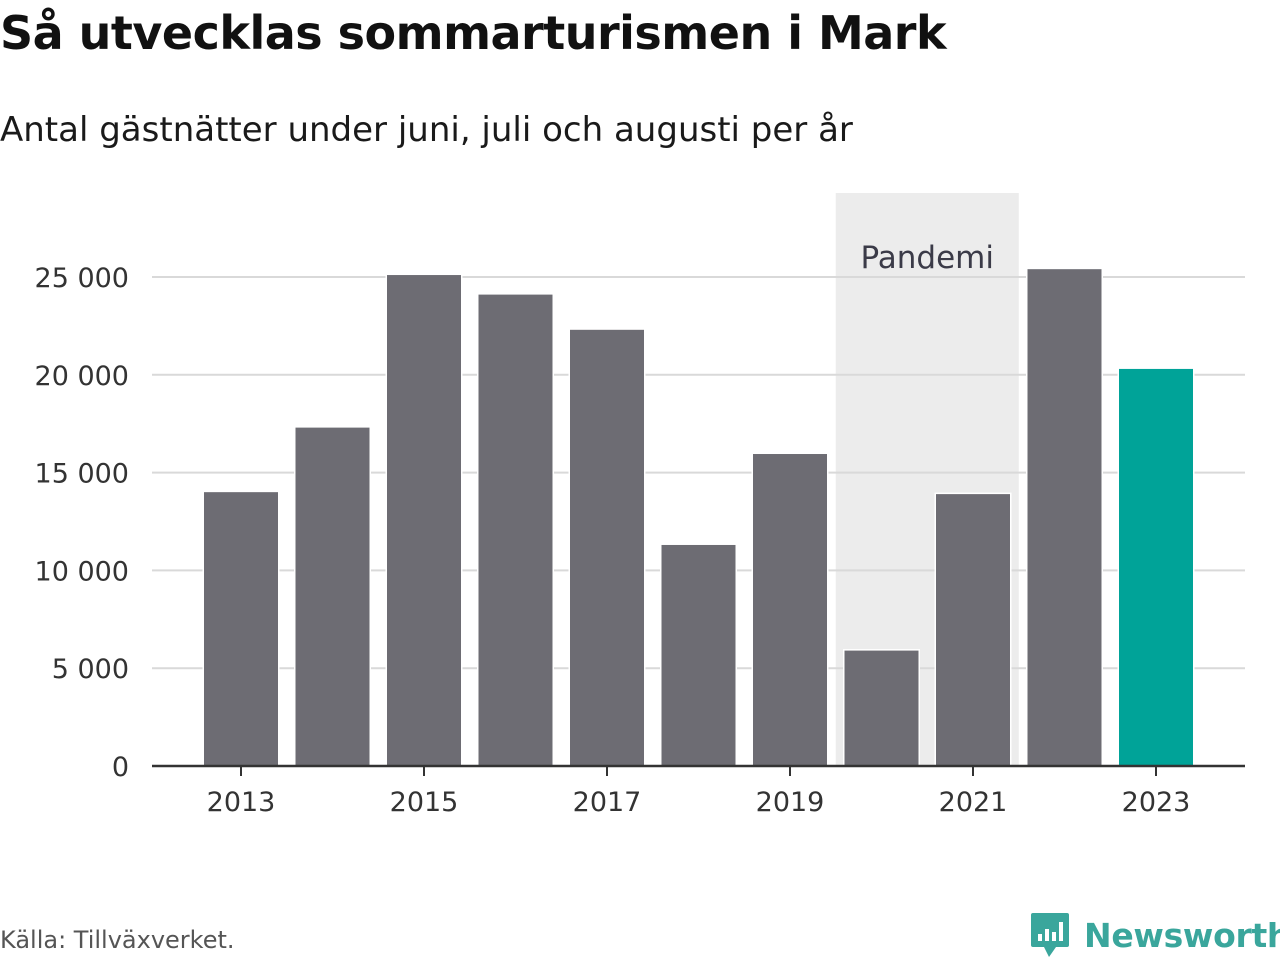 Image resolution: width=1280 pixels, height=960 pixels. I want to click on chart-title: Så utvecklas sommarturismen i Mark, so click(473, 33).